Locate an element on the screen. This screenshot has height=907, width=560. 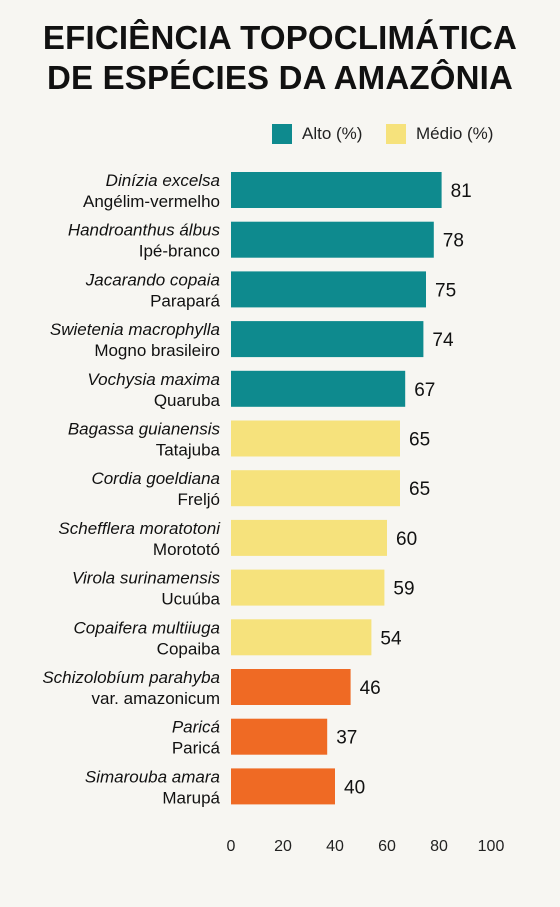
x-tick-label: 60 is located at coordinates (387, 846).